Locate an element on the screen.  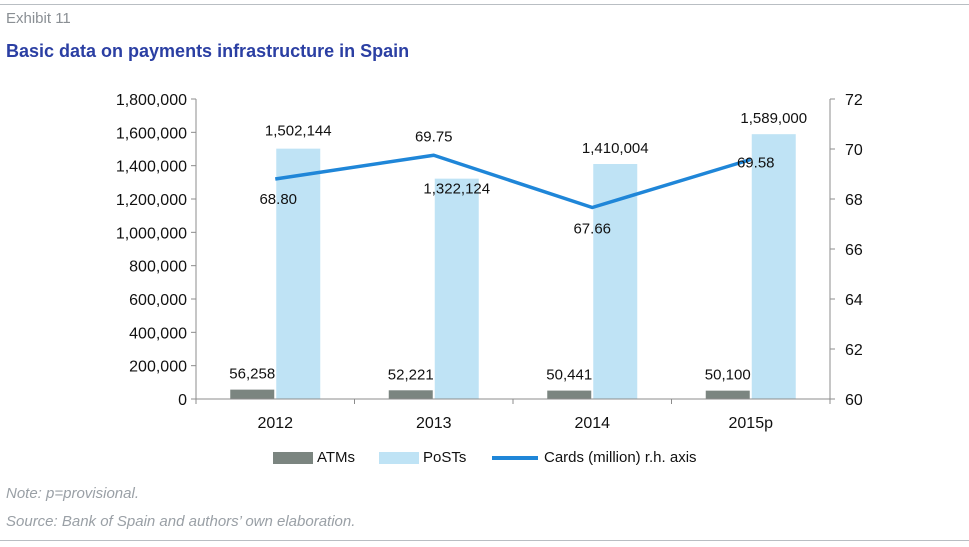
atm-value-label: 50,100 is located at coordinates (728, 375).